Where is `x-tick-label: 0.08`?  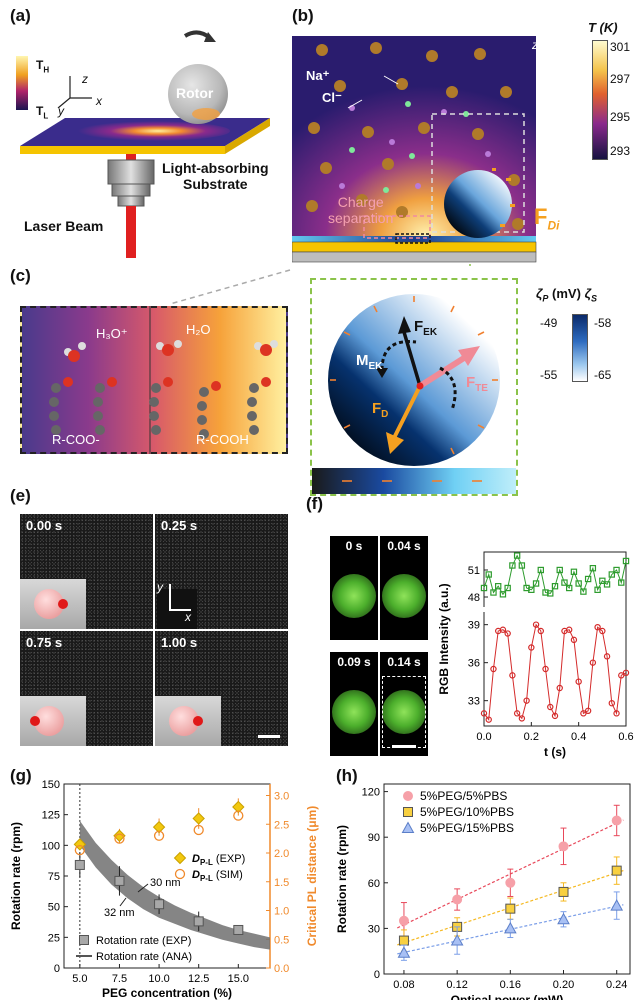
x-tick-label: 0.08 is located at coordinates (403, 985).